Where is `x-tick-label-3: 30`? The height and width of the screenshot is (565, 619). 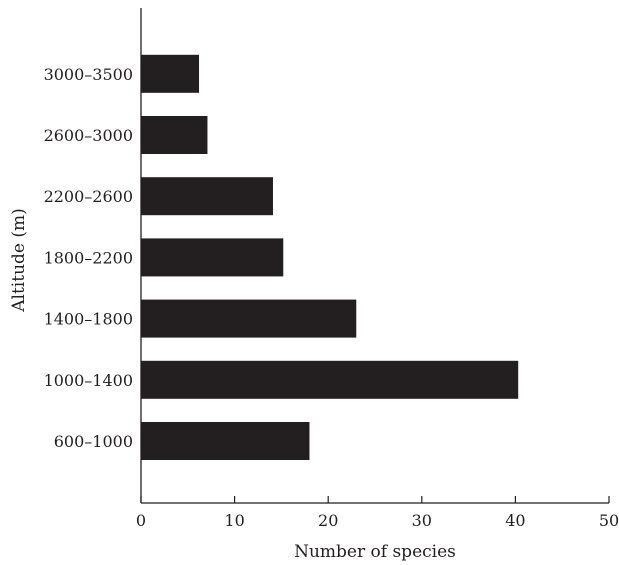 x-tick-label-3: 30 is located at coordinates (422, 520).